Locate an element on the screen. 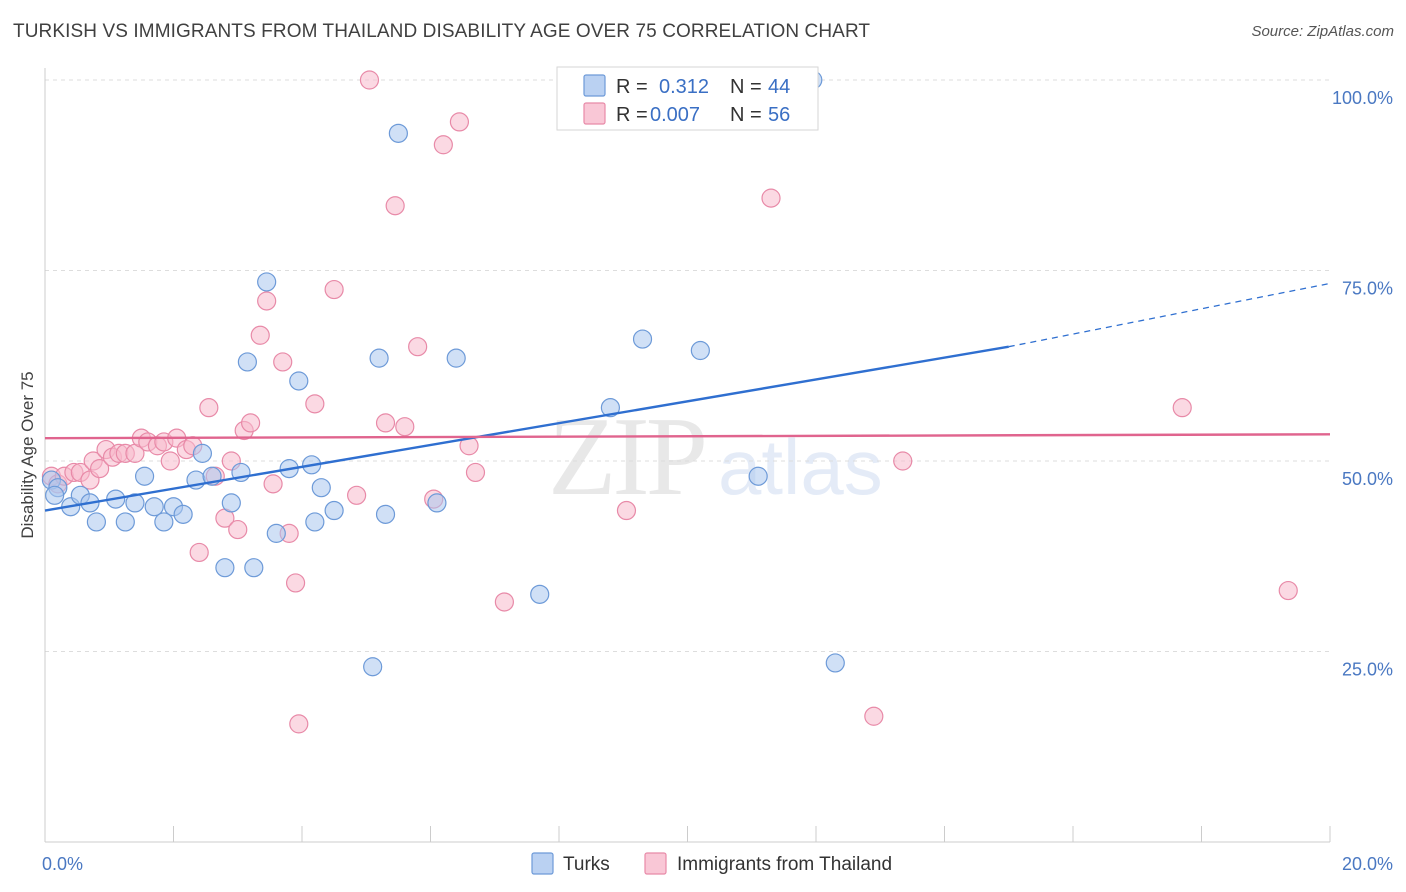 Image resolution: width=1406 pixels, height=892 pixels. x-tick-label-min: 0.0% is located at coordinates (62, 864).